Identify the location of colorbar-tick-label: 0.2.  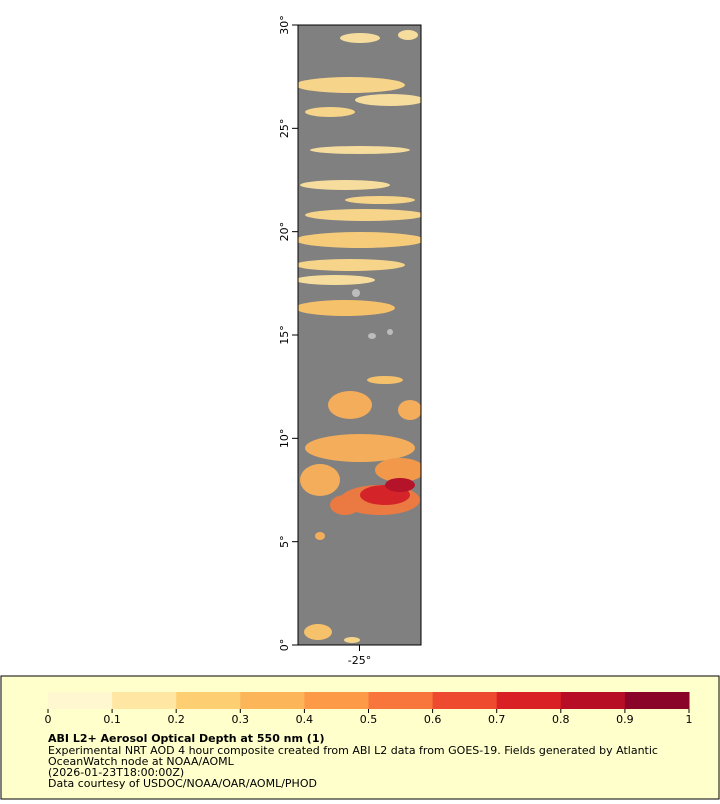
(176, 719).